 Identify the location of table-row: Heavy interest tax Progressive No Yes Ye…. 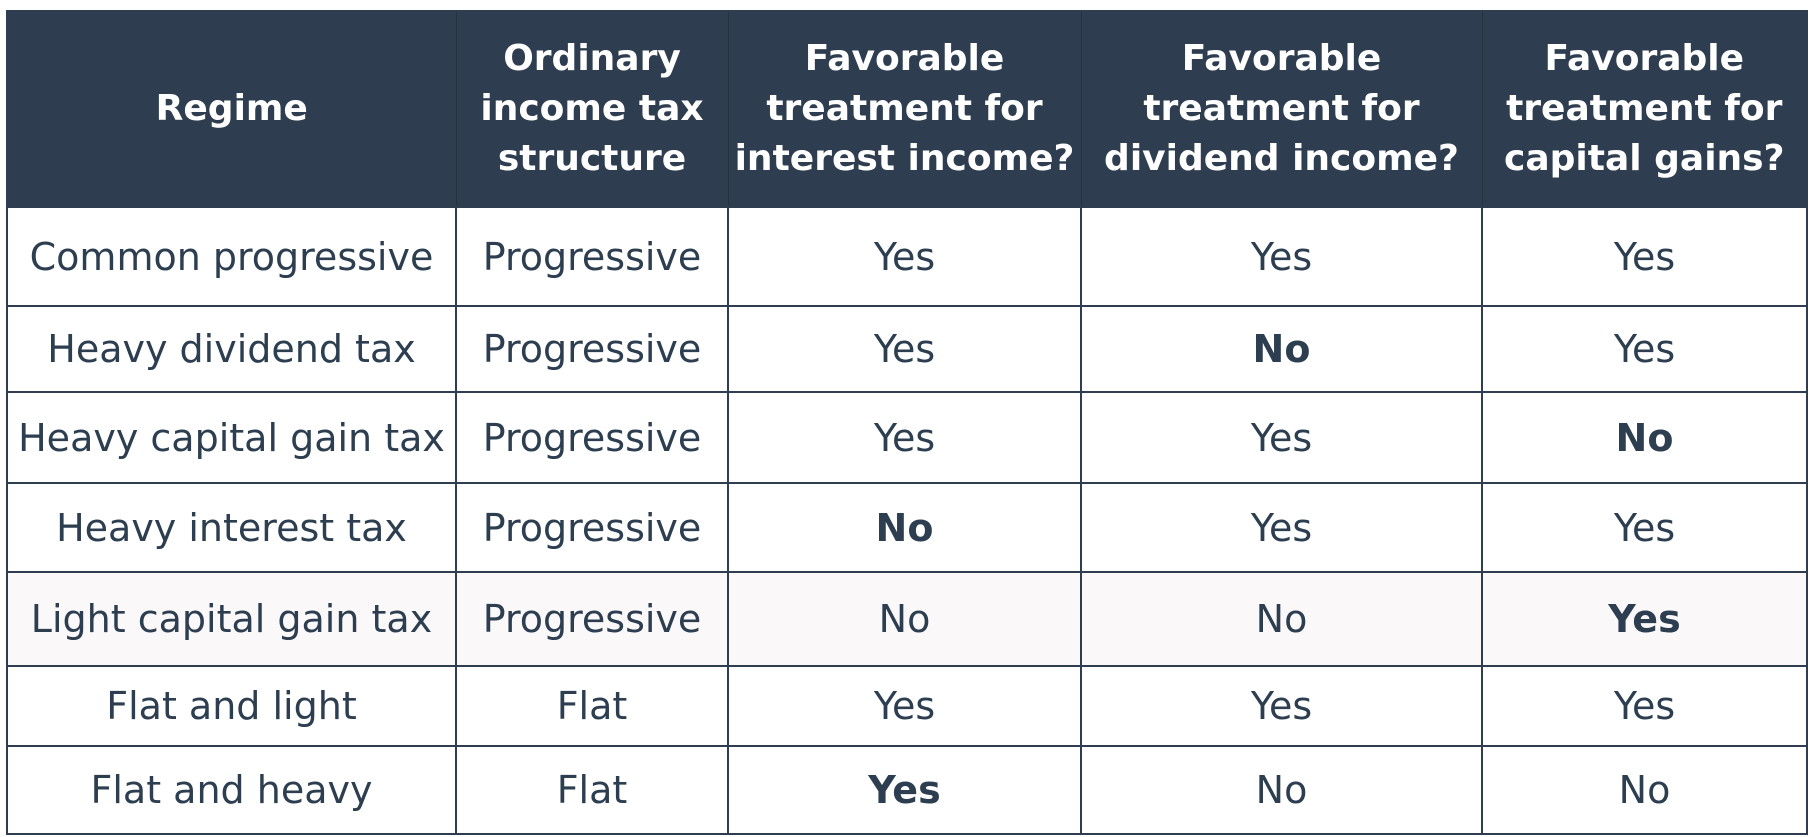
(907, 527).